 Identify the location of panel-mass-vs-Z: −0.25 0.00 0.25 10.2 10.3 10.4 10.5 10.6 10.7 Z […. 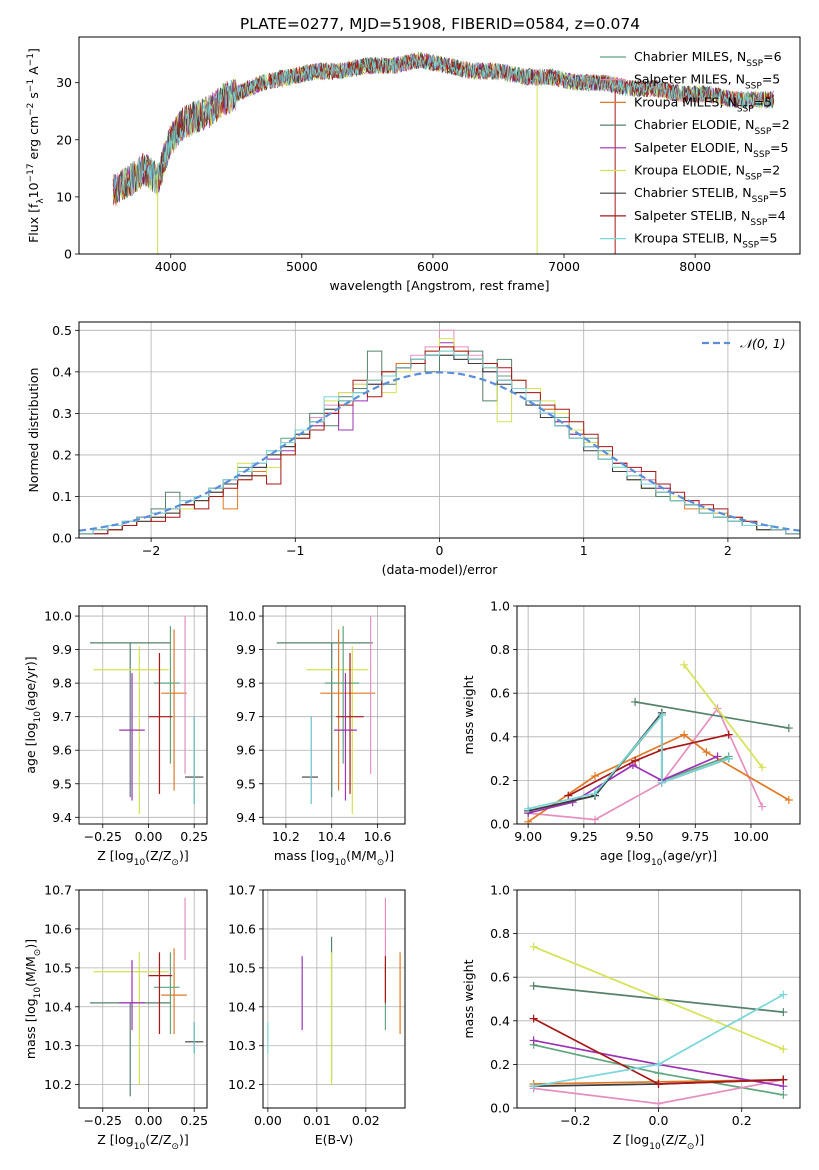
(115, 1018).